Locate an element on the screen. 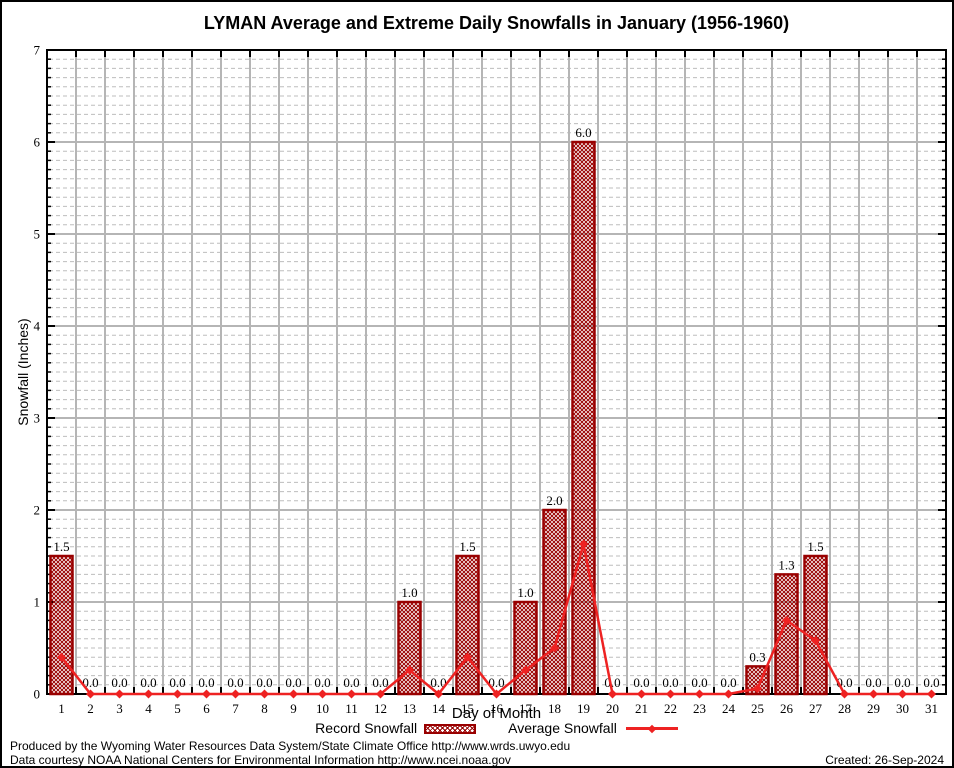  bar-value-day-2: 0.0 is located at coordinates (90, 682).